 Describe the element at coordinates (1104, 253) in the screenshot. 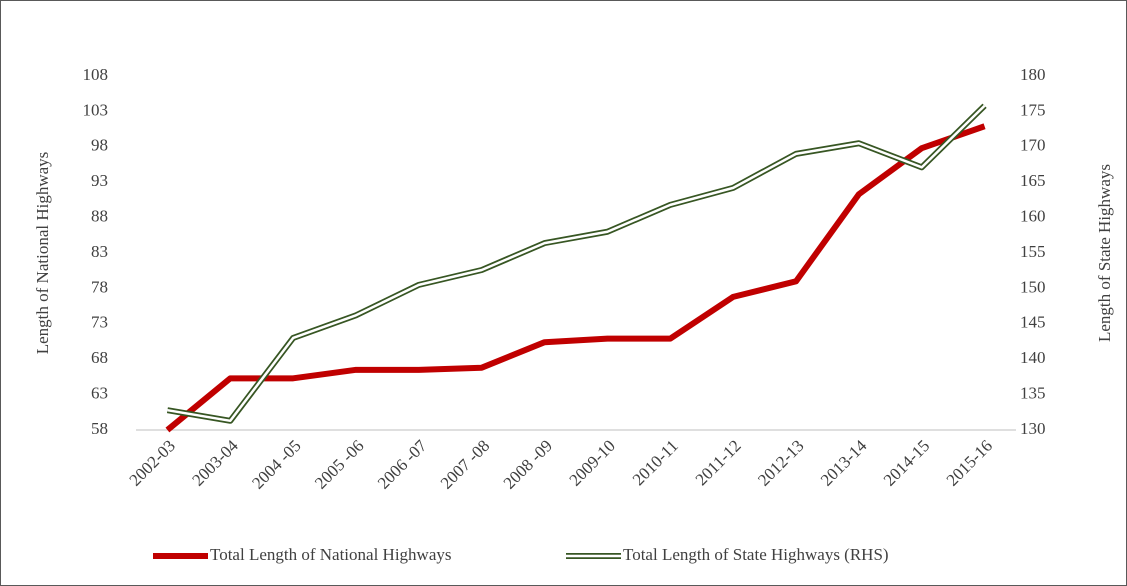

I see `y2-axis-label: Length of State Highways` at that location.